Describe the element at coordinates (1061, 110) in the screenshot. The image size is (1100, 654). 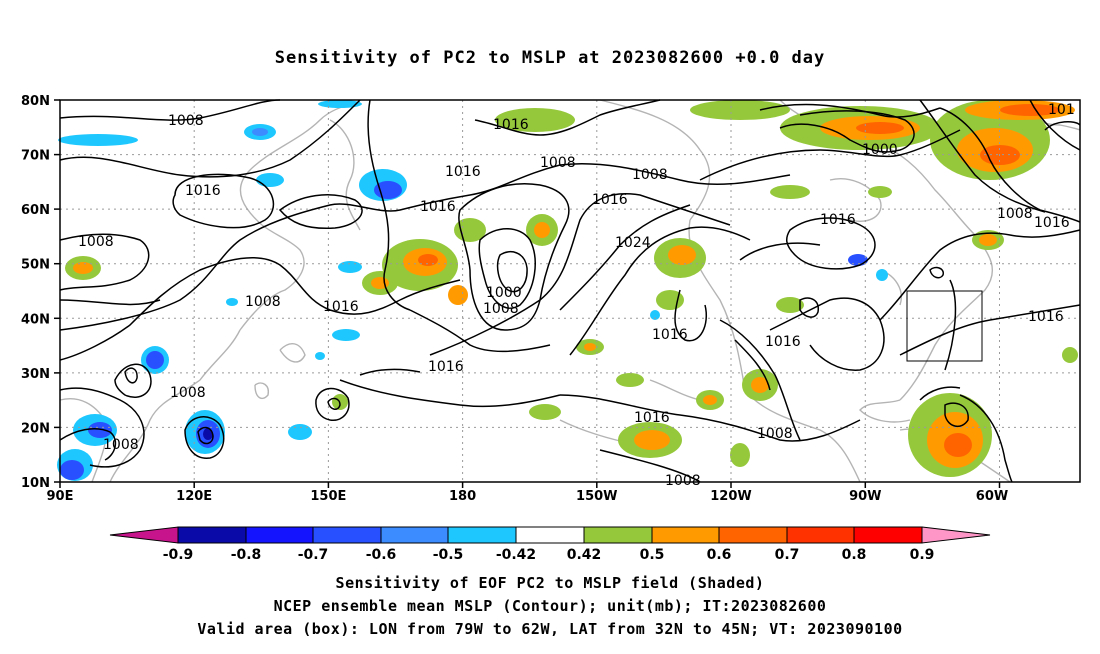
I see `contour-label: 101` at that location.